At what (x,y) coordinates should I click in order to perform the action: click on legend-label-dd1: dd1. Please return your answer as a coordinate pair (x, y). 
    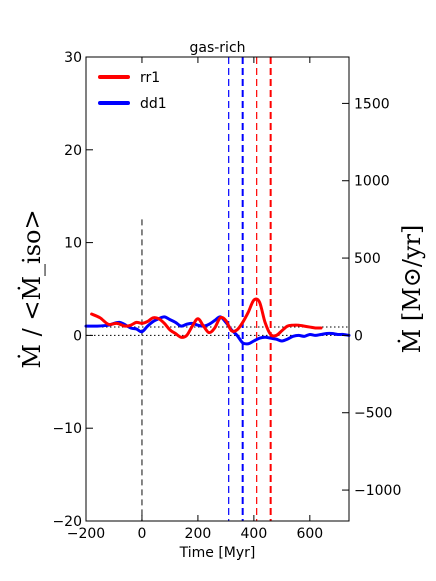
    Looking at the image, I should click on (153, 104).